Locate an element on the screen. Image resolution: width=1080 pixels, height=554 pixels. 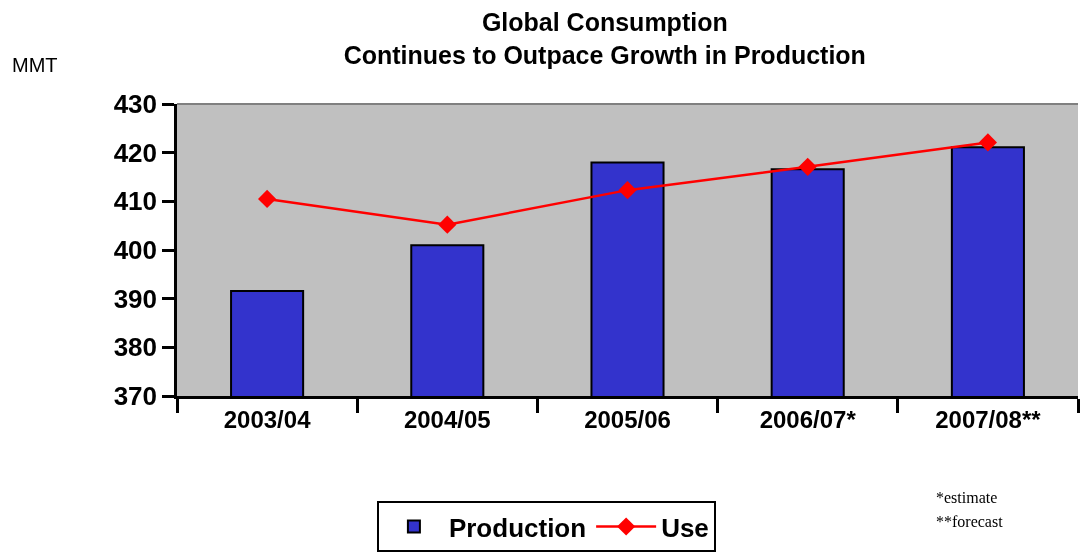
y-tick-label: 410 is located at coordinates (135, 201).